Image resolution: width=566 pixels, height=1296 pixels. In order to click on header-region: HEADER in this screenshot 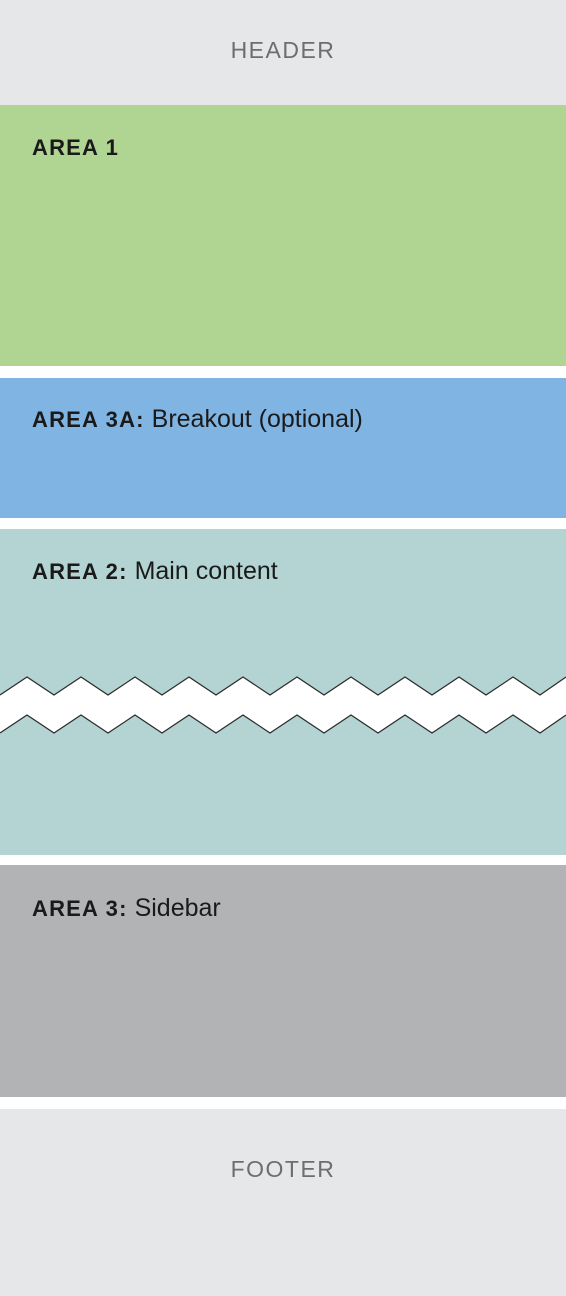, I will do `click(283, 52)`.